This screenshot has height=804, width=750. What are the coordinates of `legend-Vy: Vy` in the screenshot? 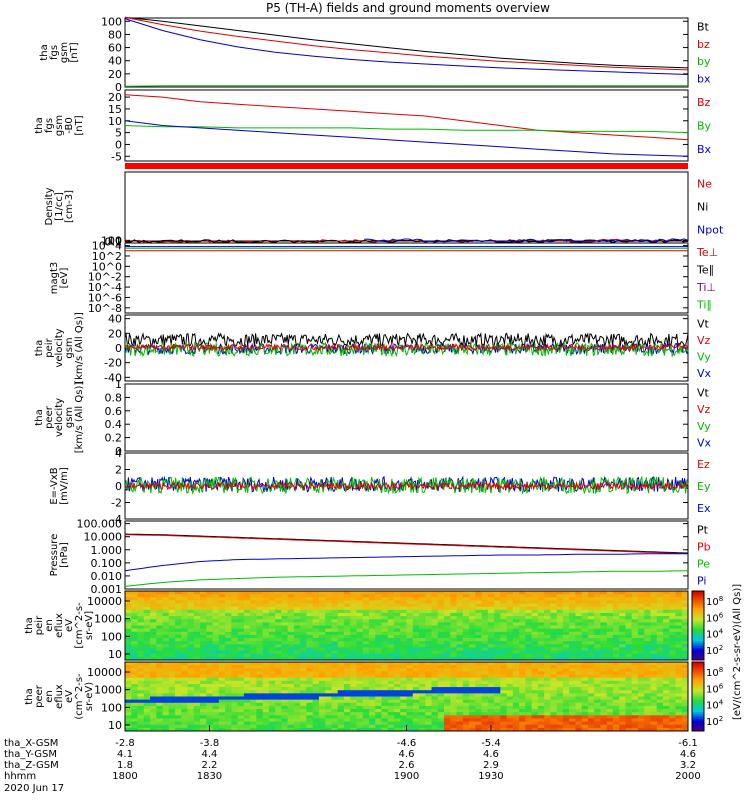 It's located at (704, 426).